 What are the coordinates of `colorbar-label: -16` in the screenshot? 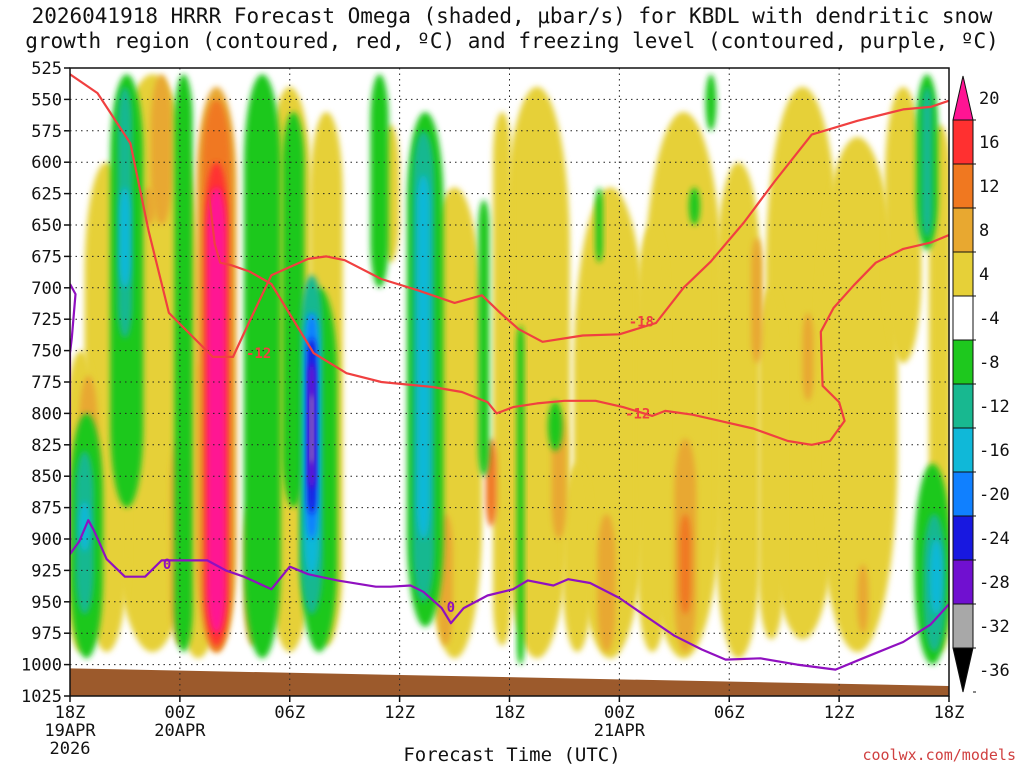 It's located at (994, 451).